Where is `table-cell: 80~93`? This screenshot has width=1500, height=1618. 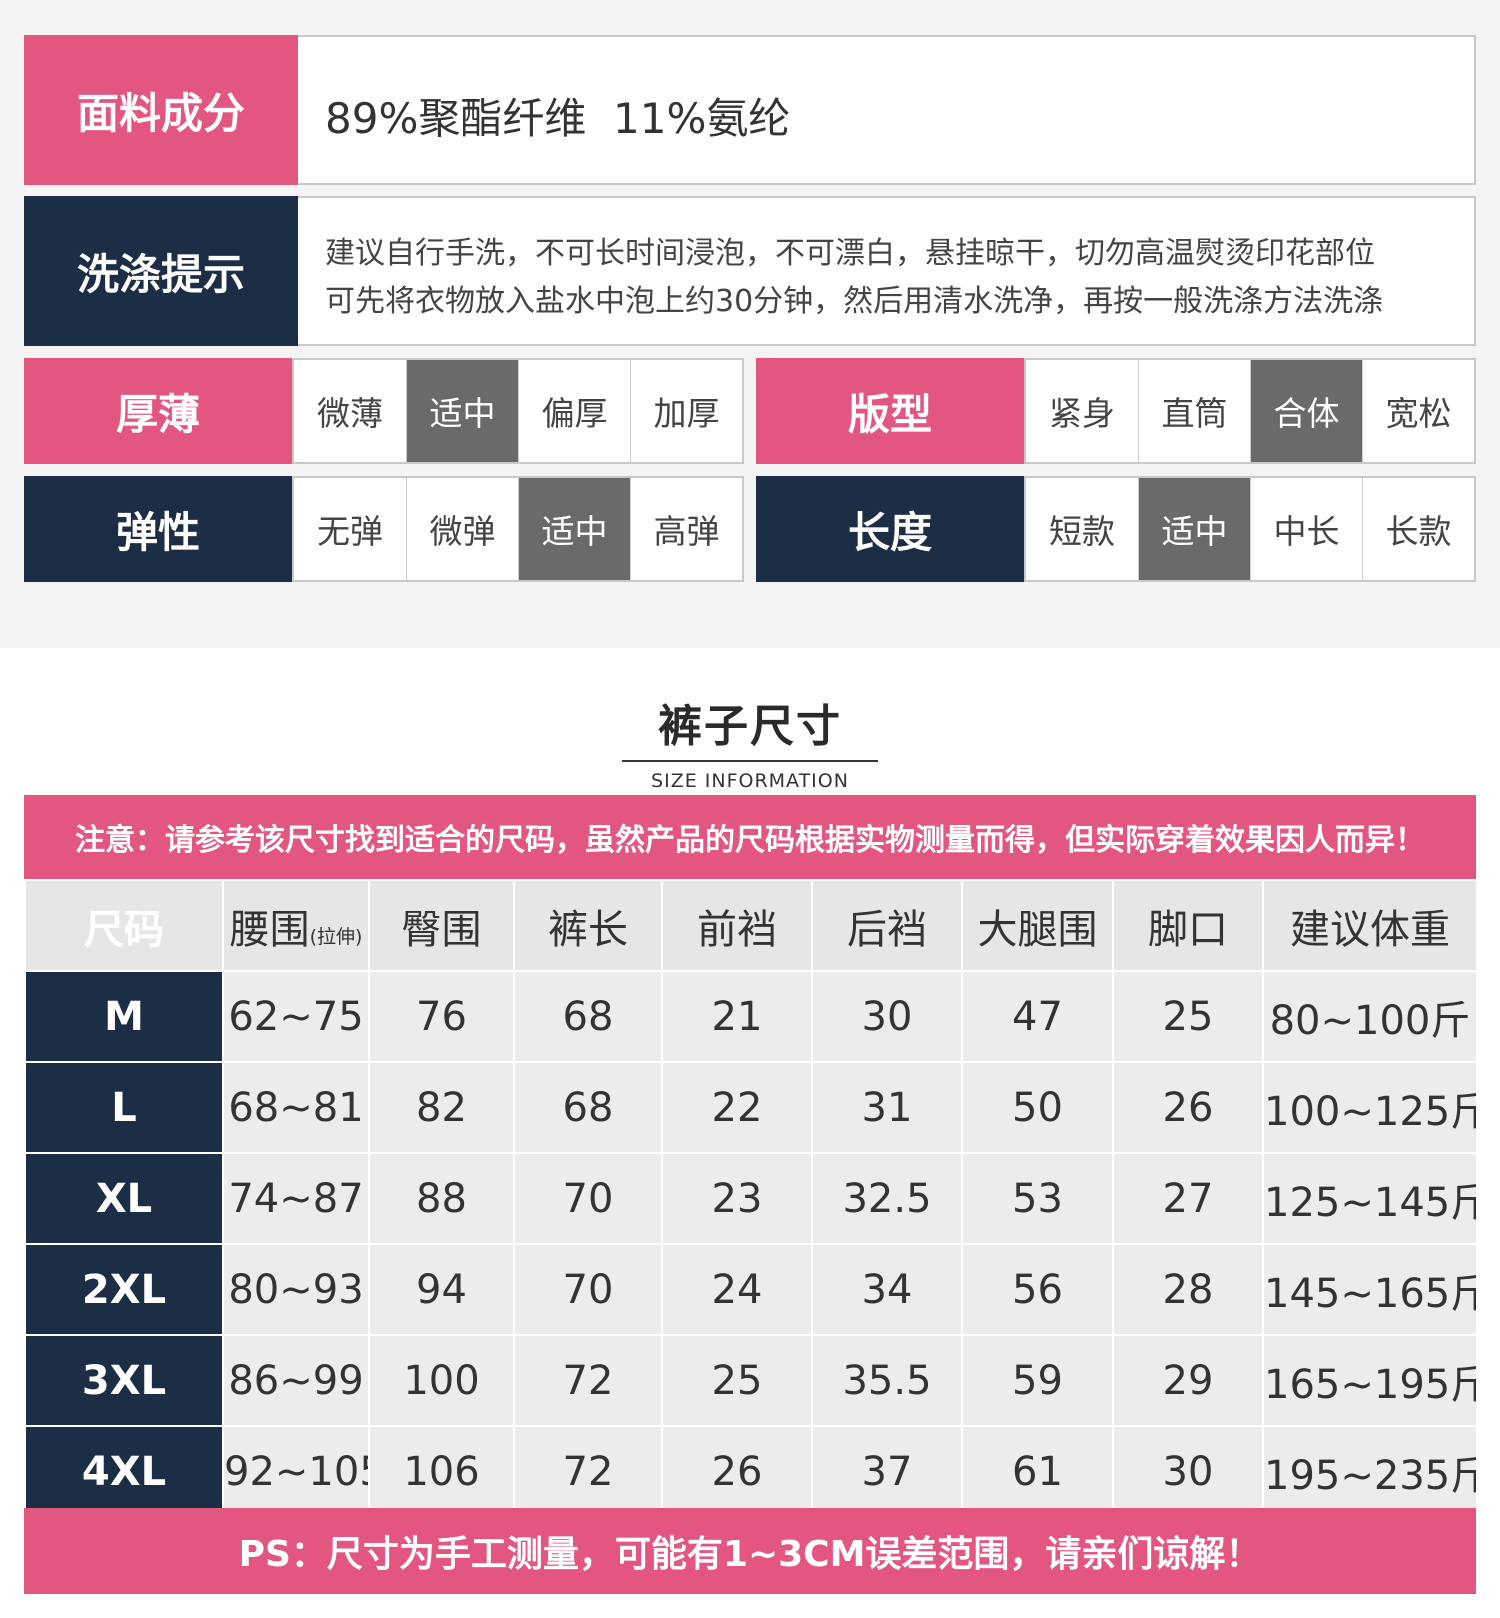 table-cell: 80~93 is located at coordinates (296, 1289).